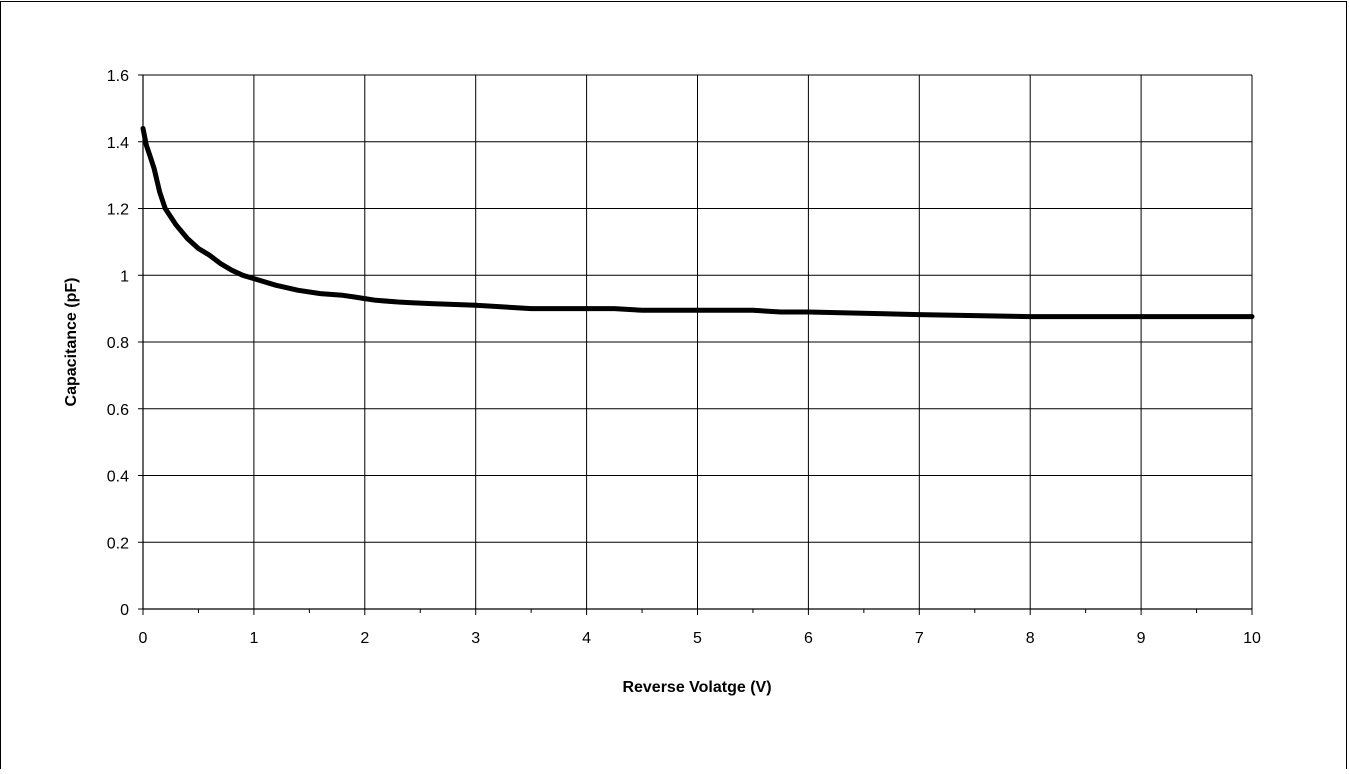 This screenshot has height=774, width=1349. What do you see at coordinates (118, 410) in the screenshot?
I see `y-tick-label: 0.6` at bounding box center [118, 410].